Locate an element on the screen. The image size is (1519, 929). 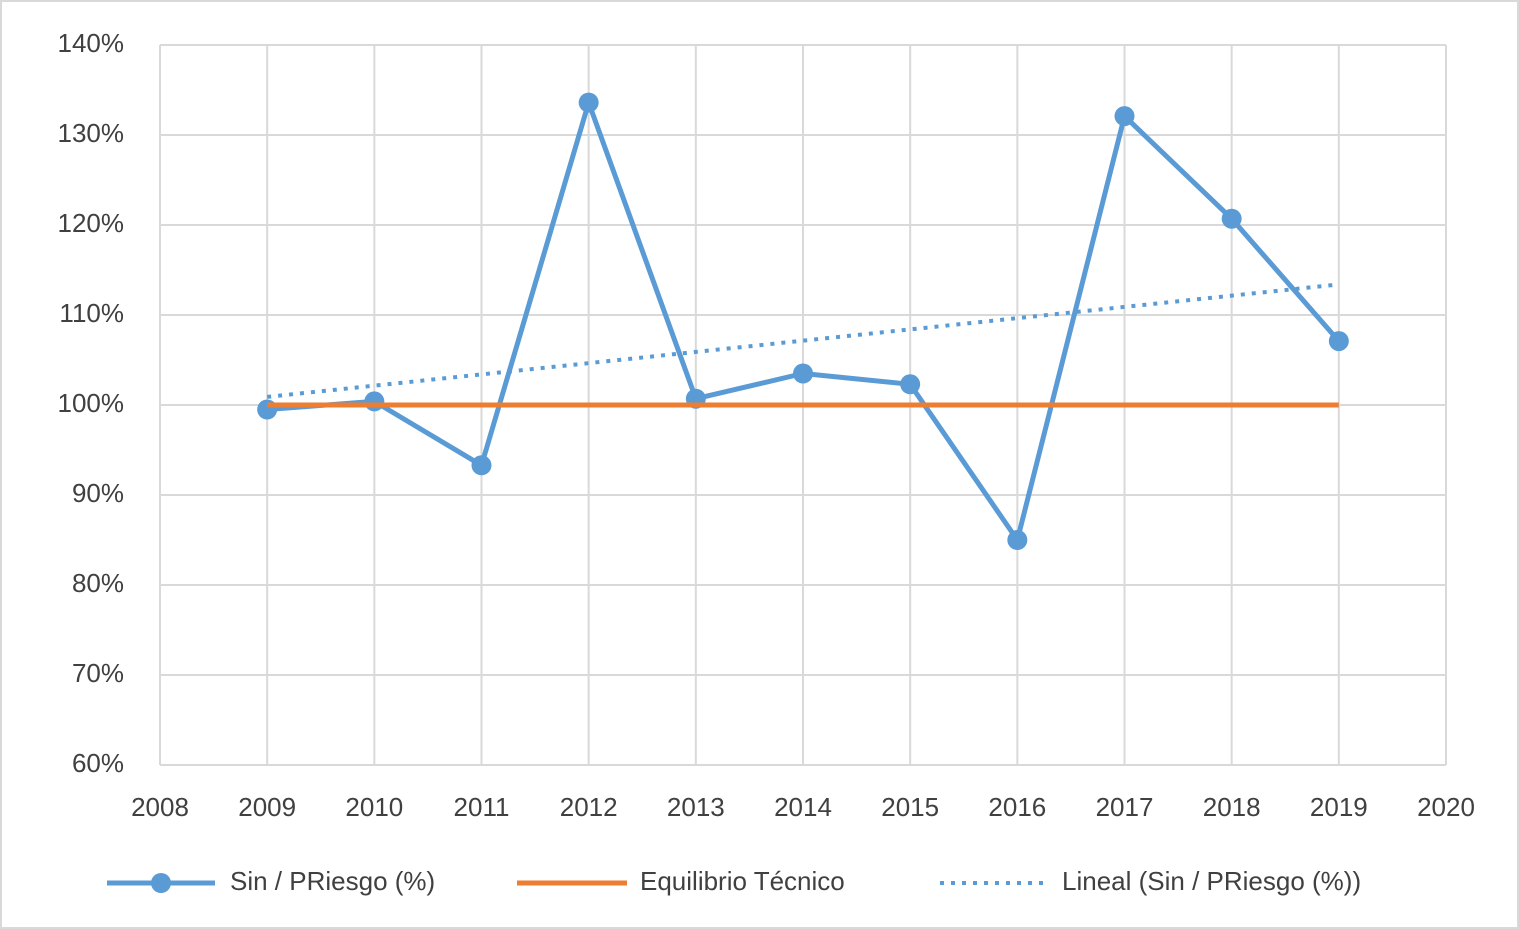
legend-label: Sin / PRiesgo (%) is located at coordinates (332, 881).